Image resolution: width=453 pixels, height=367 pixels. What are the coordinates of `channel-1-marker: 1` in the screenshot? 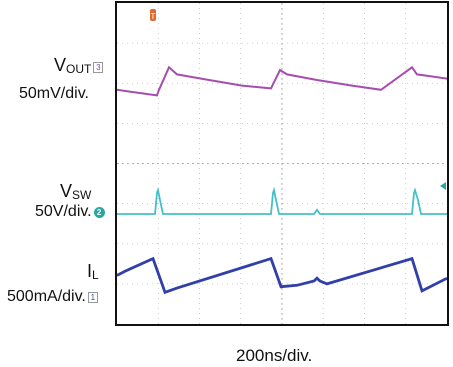 It's located at (92, 297).